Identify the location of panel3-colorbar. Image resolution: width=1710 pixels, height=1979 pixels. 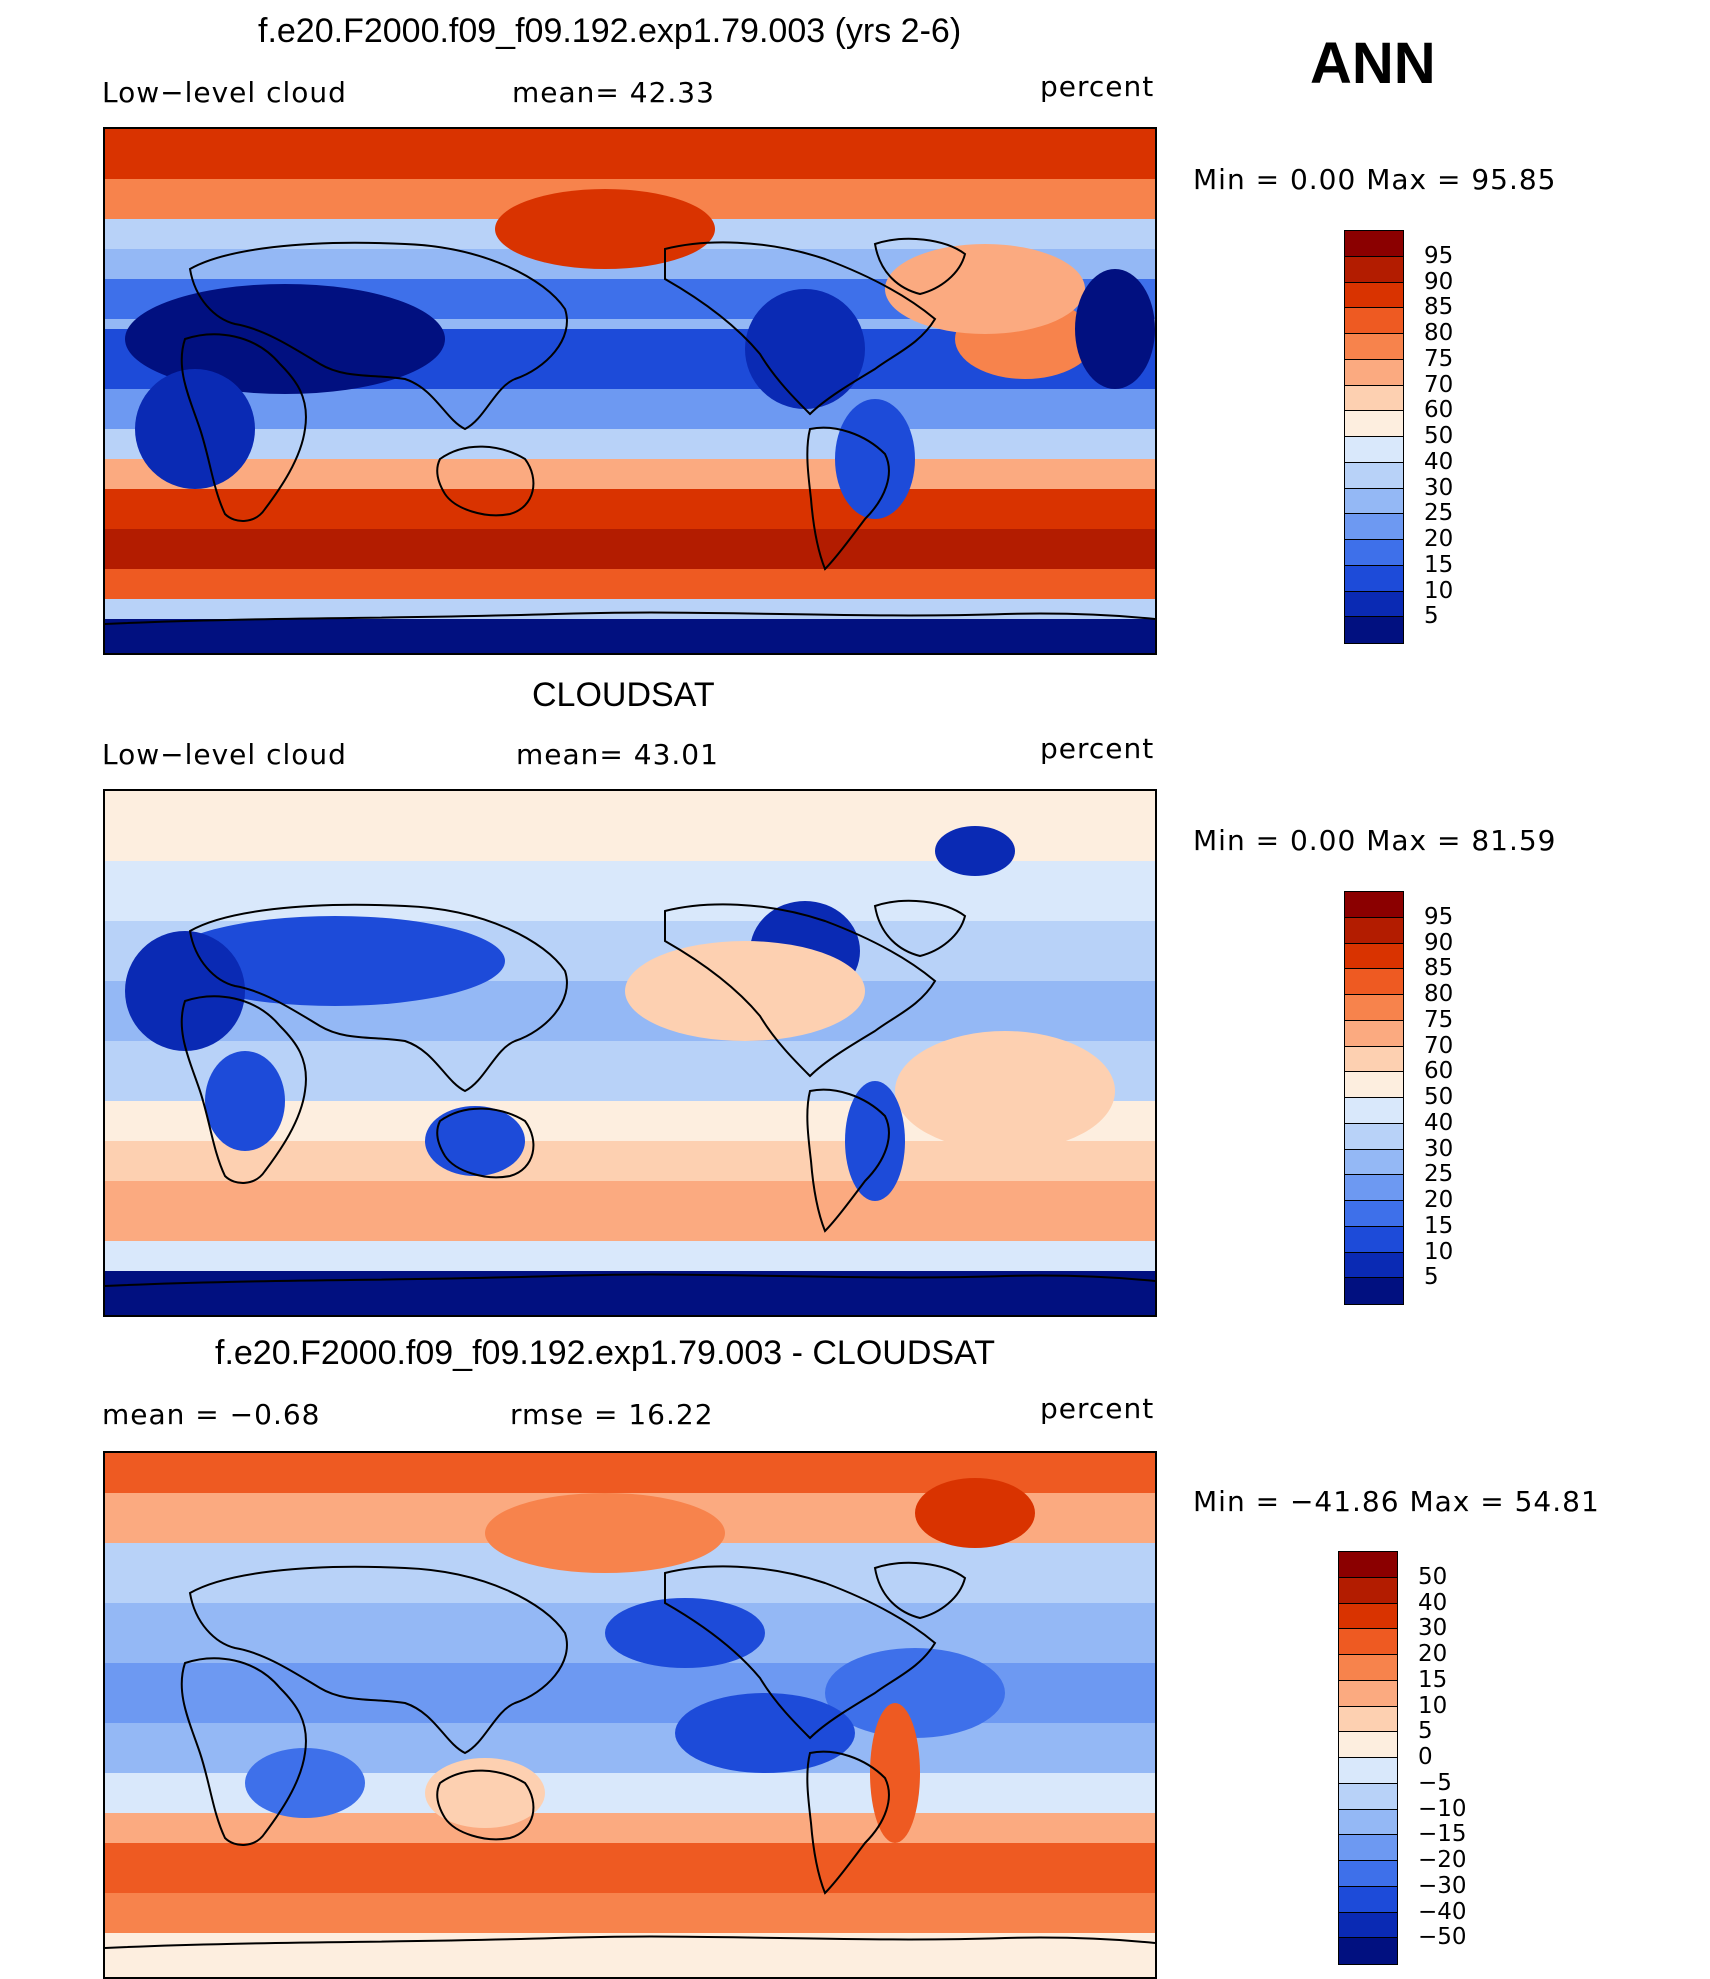
(1368, 1758).